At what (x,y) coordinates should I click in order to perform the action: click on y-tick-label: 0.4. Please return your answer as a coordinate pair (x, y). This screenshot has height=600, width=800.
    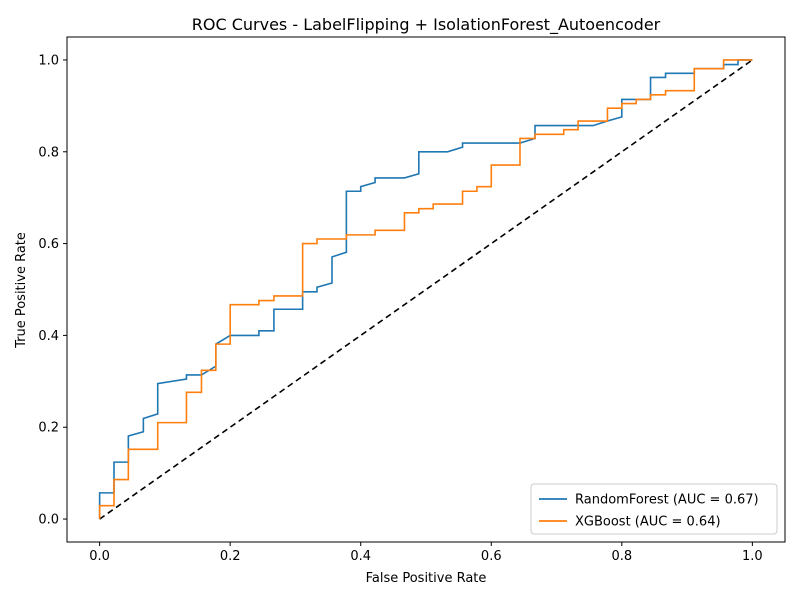
    Looking at the image, I should click on (48, 336).